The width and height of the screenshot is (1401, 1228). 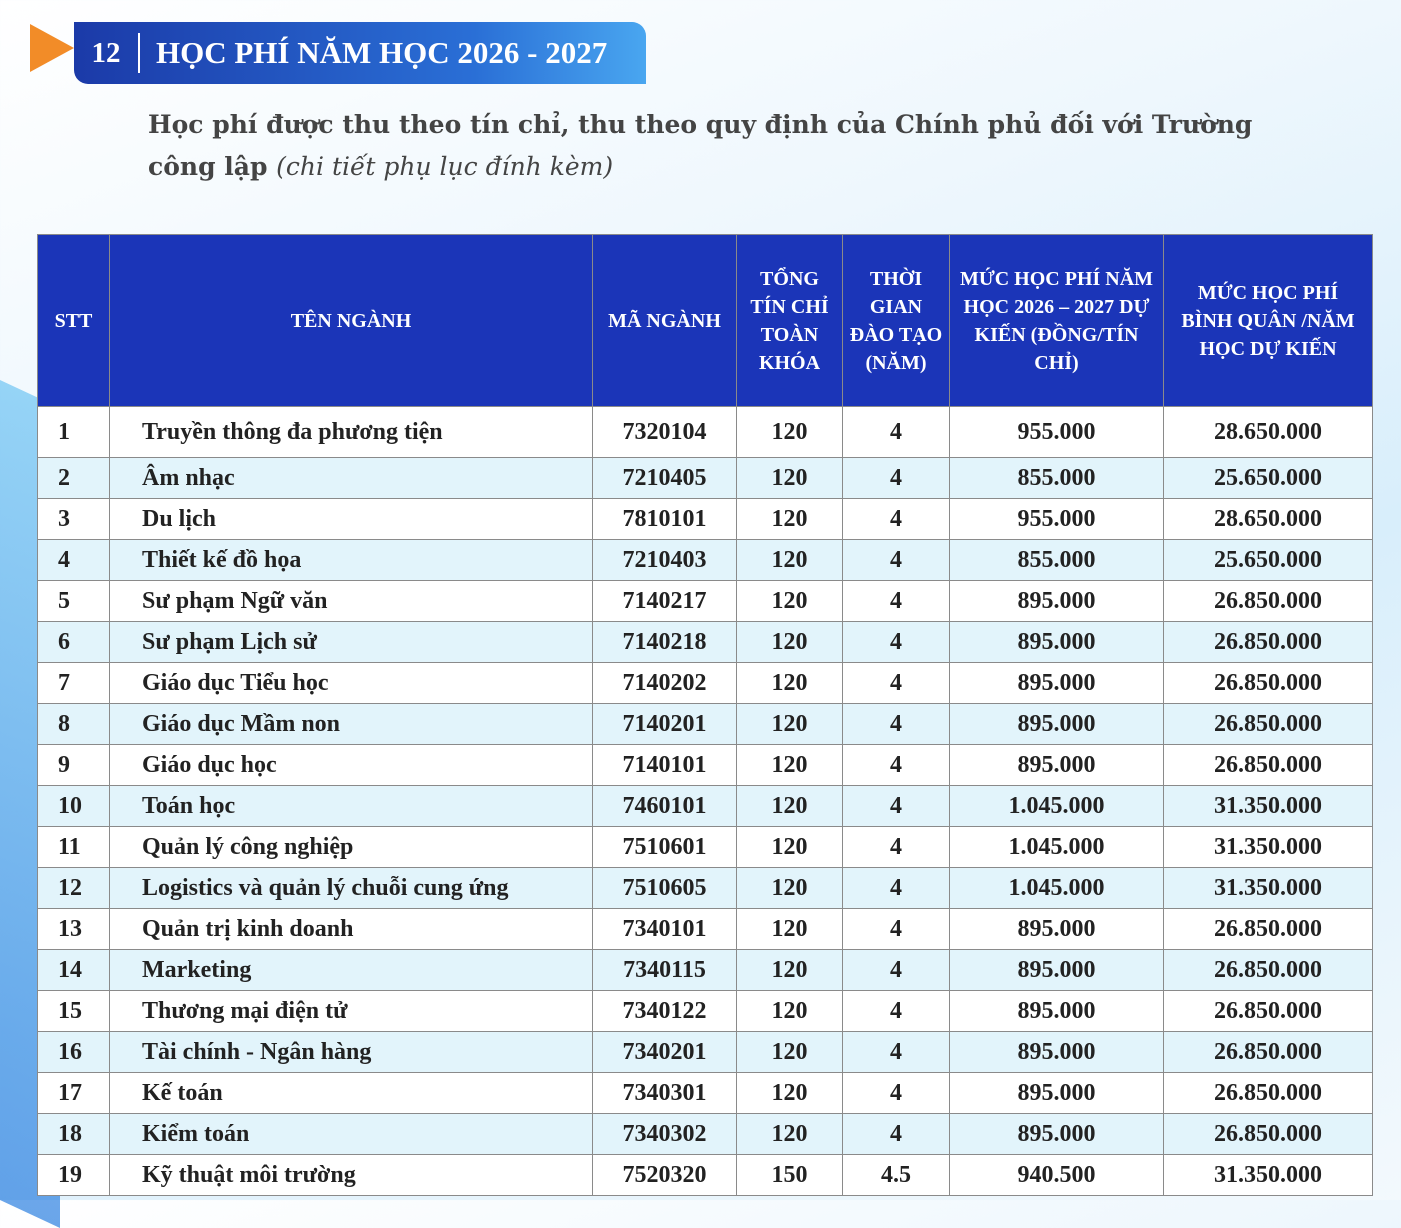 I want to click on row-number: 8, so click(x=73, y=724).